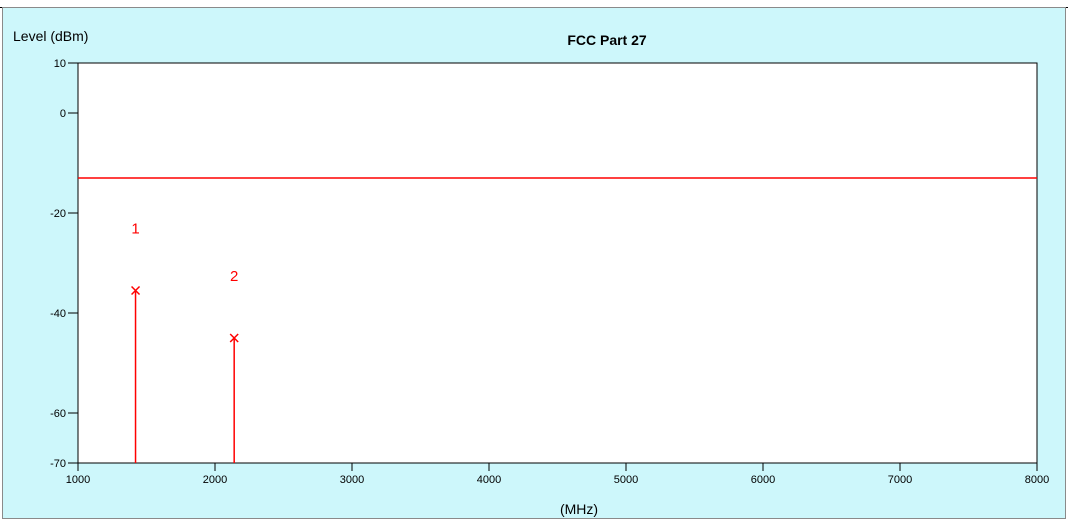  What do you see at coordinates (534, 6) in the screenshot?
I see `top-scale-strip` at bounding box center [534, 6].